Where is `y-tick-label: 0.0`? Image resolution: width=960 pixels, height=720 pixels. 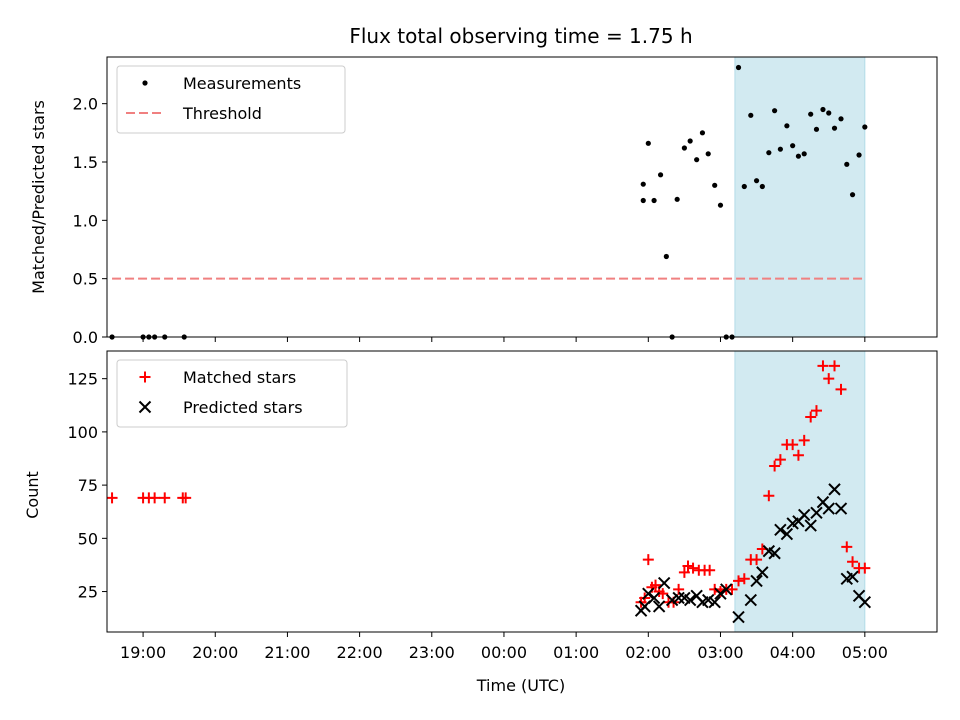 y-tick-label: 0.0 is located at coordinates (85, 337).